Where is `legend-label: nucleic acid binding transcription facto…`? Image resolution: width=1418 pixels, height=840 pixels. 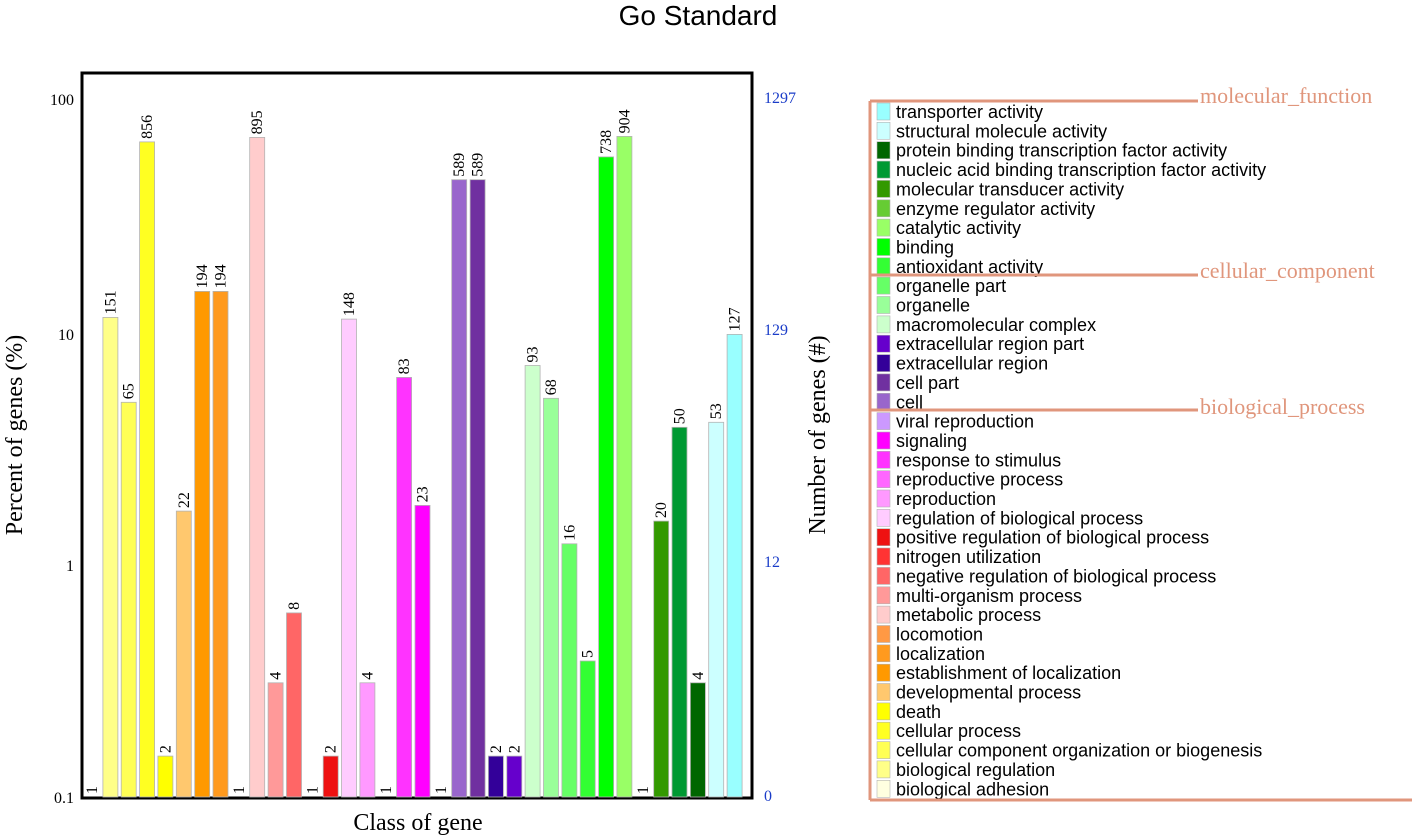 legend-label: nucleic acid binding transcription facto… is located at coordinates (1081, 170).